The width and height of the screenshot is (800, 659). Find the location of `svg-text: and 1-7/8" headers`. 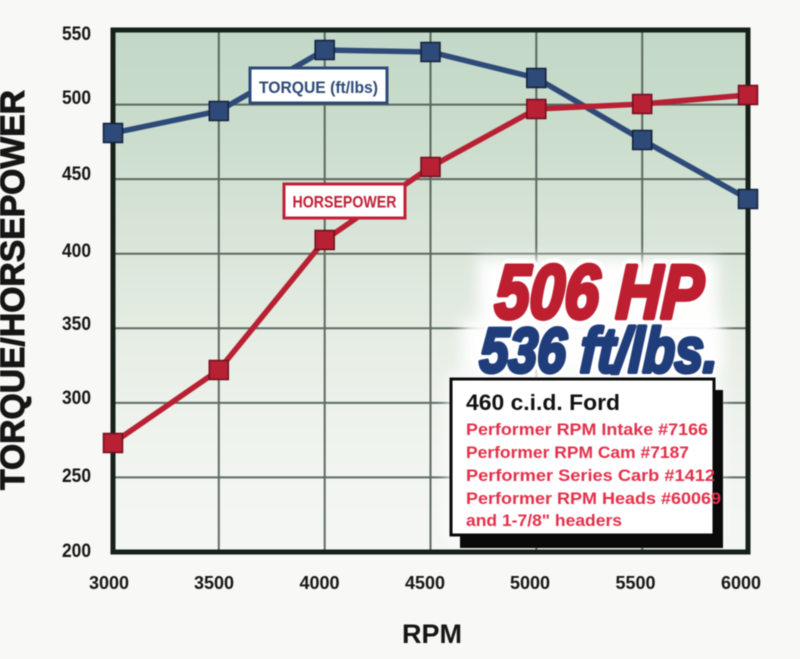

svg-text: and 1-7/8" headers is located at coordinates (544, 520).